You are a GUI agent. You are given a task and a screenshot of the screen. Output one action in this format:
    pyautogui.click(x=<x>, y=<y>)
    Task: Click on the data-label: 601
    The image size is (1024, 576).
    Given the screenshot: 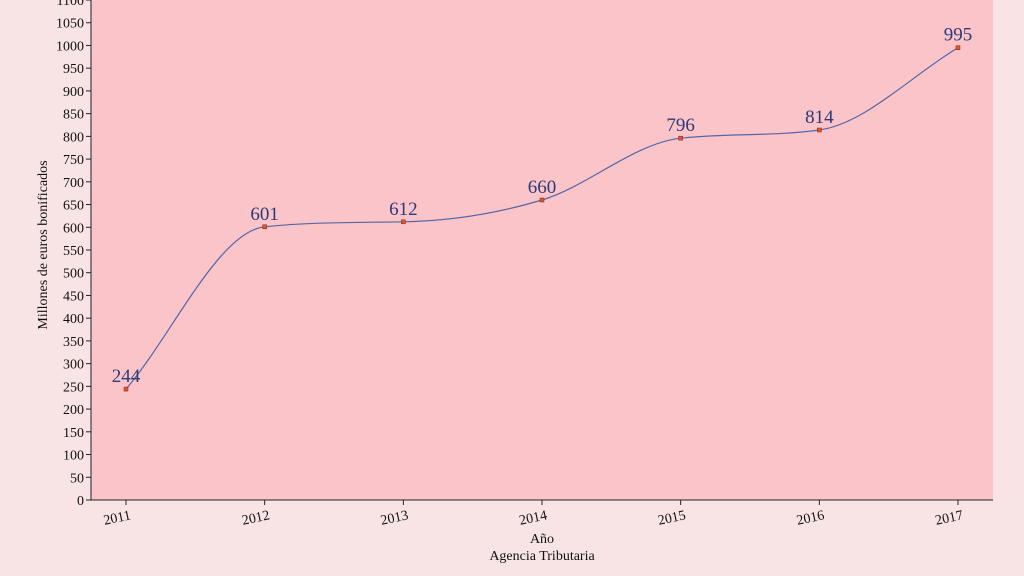 What is the action you would take?
    pyautogui.click(x=264, y=214)
    